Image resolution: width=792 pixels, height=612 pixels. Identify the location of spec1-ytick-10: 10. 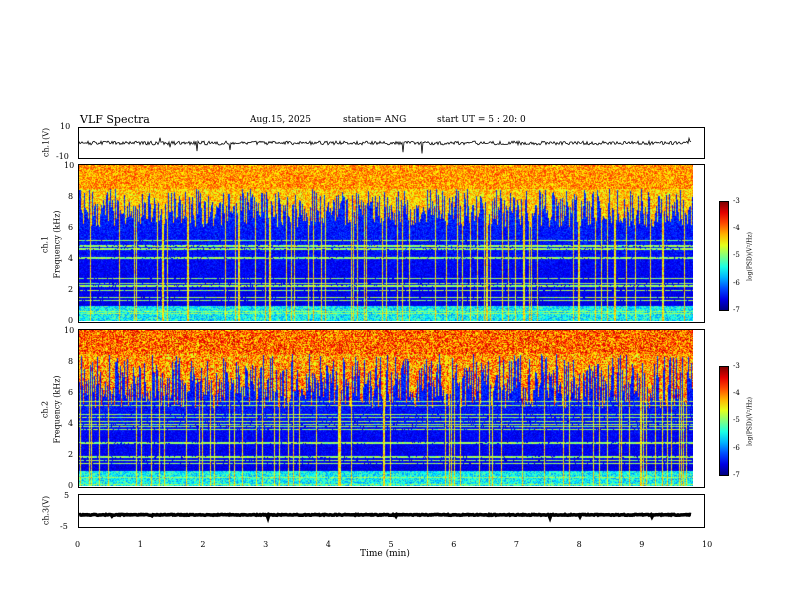
(69, 165).